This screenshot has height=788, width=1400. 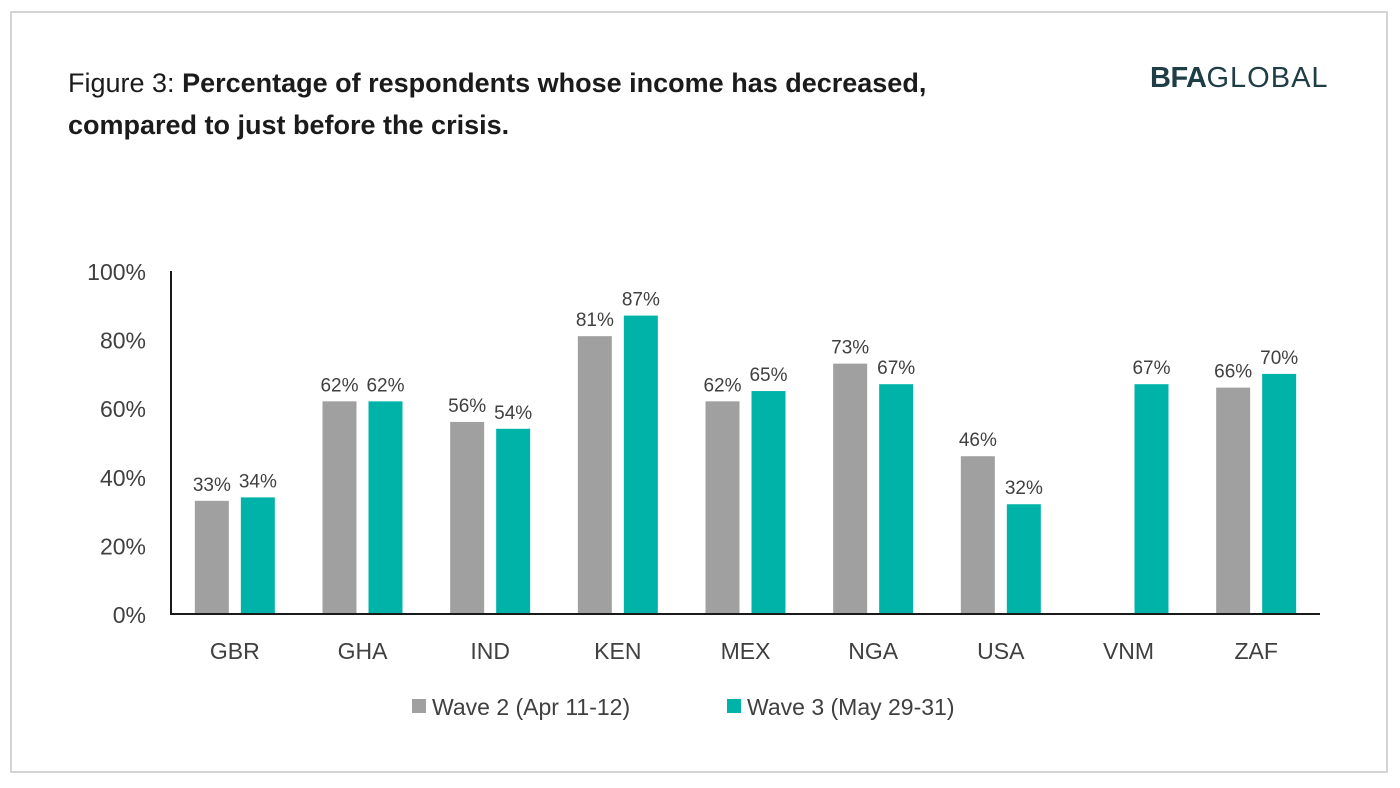 I want to click on y-tick-label: 80%, so click(x=123, y=341).